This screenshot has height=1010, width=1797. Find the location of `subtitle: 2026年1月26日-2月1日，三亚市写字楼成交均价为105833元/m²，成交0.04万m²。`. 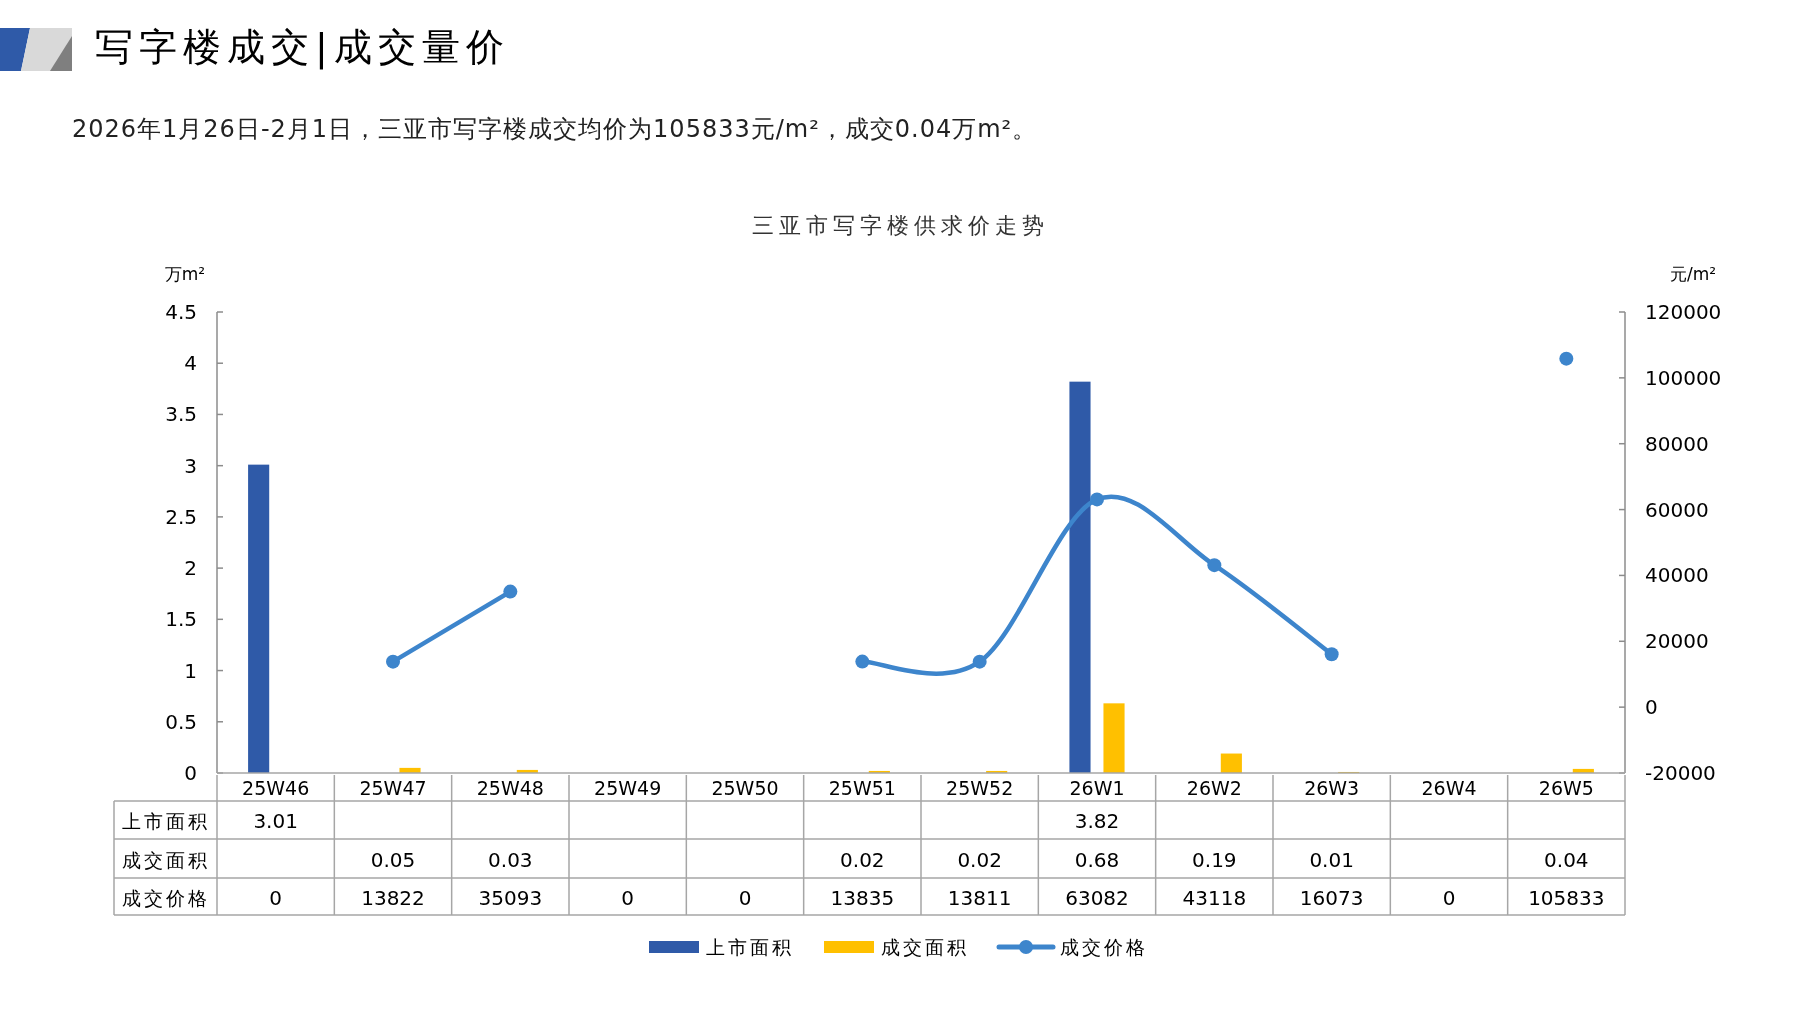

subtitle: 2026年1月26日-2月1日，三亚市写字楼成交均价为105833元/m²，成交0.04万m²。 is located at coordinates (555, 129).